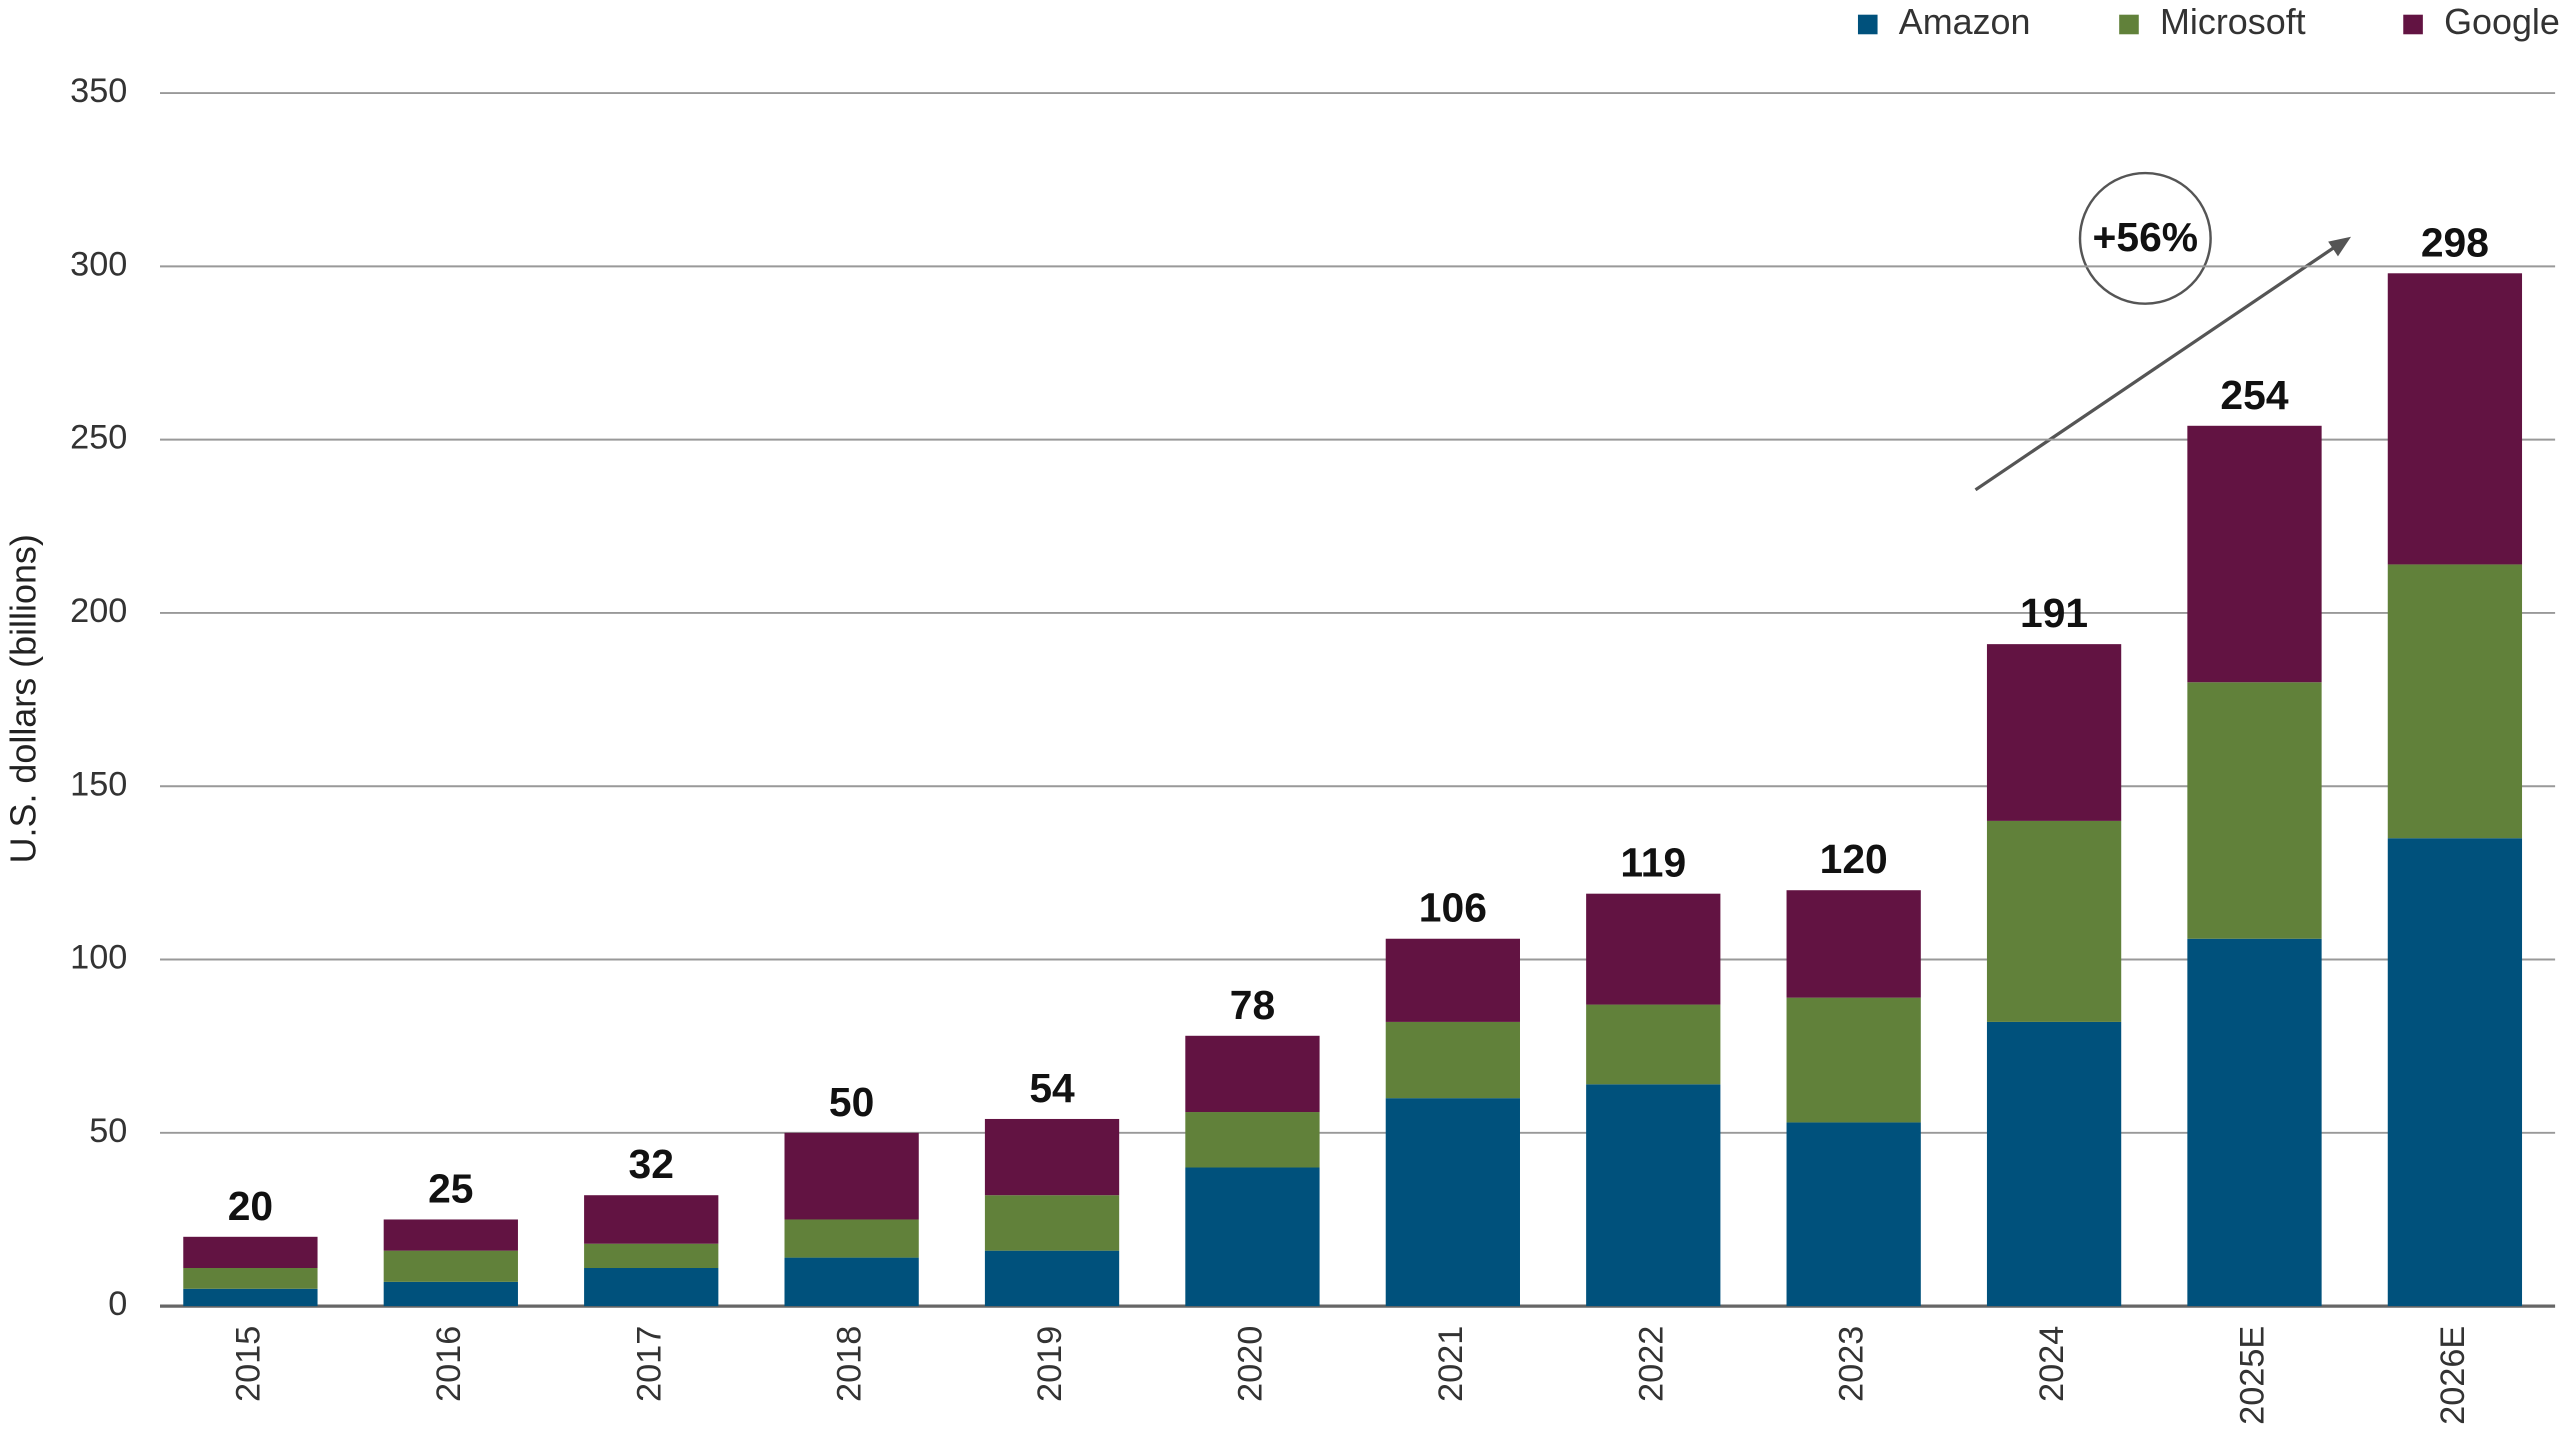 This screenshot has width=2560, height=1440. I want to click on y-tick-label: 200, so click(98, 611).